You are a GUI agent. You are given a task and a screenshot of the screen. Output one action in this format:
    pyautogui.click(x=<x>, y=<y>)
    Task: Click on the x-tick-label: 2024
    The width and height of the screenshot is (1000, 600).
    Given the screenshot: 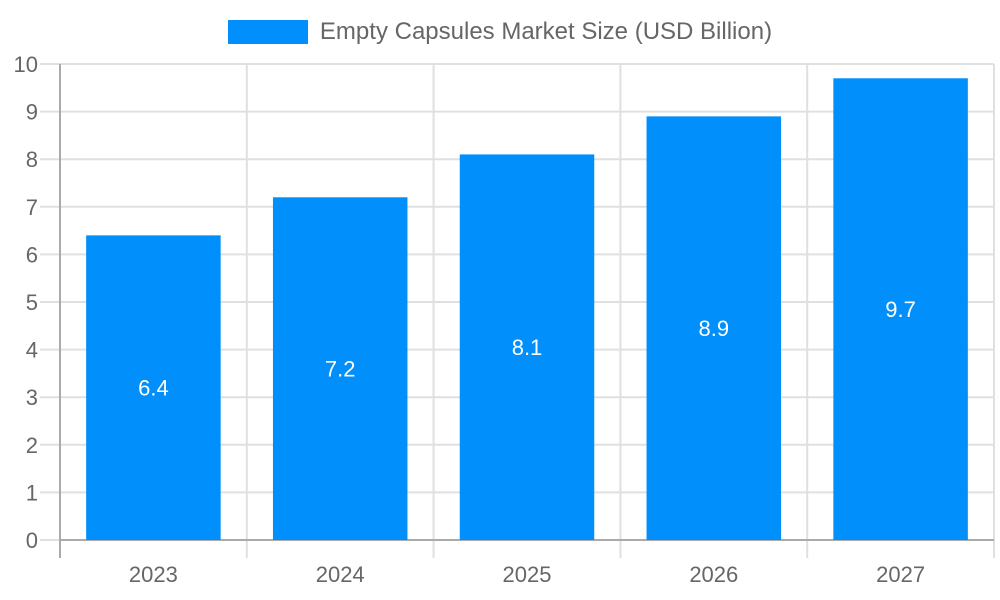 What is the action you would take?
    pyautogui.click(x=340, y=574)
    